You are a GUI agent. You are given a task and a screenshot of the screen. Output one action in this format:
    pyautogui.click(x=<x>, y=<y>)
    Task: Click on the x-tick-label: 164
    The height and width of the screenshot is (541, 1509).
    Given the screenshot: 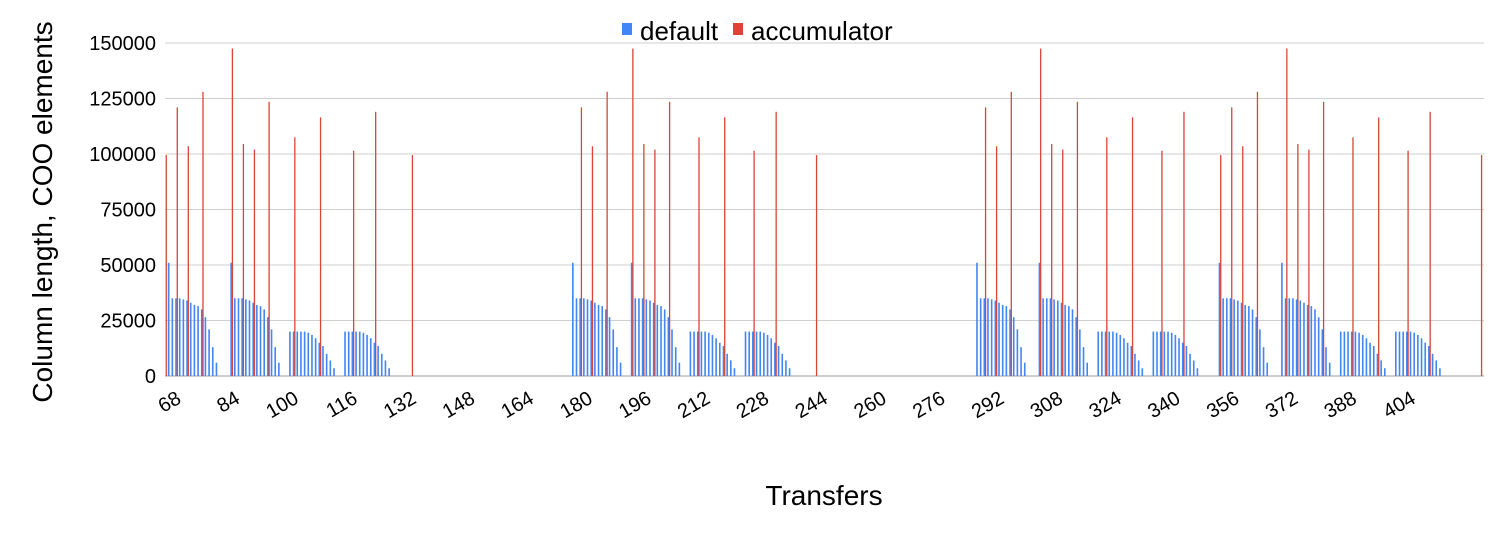 What is the action you would take?
    pyautogui.click(x=518, y=405)
    